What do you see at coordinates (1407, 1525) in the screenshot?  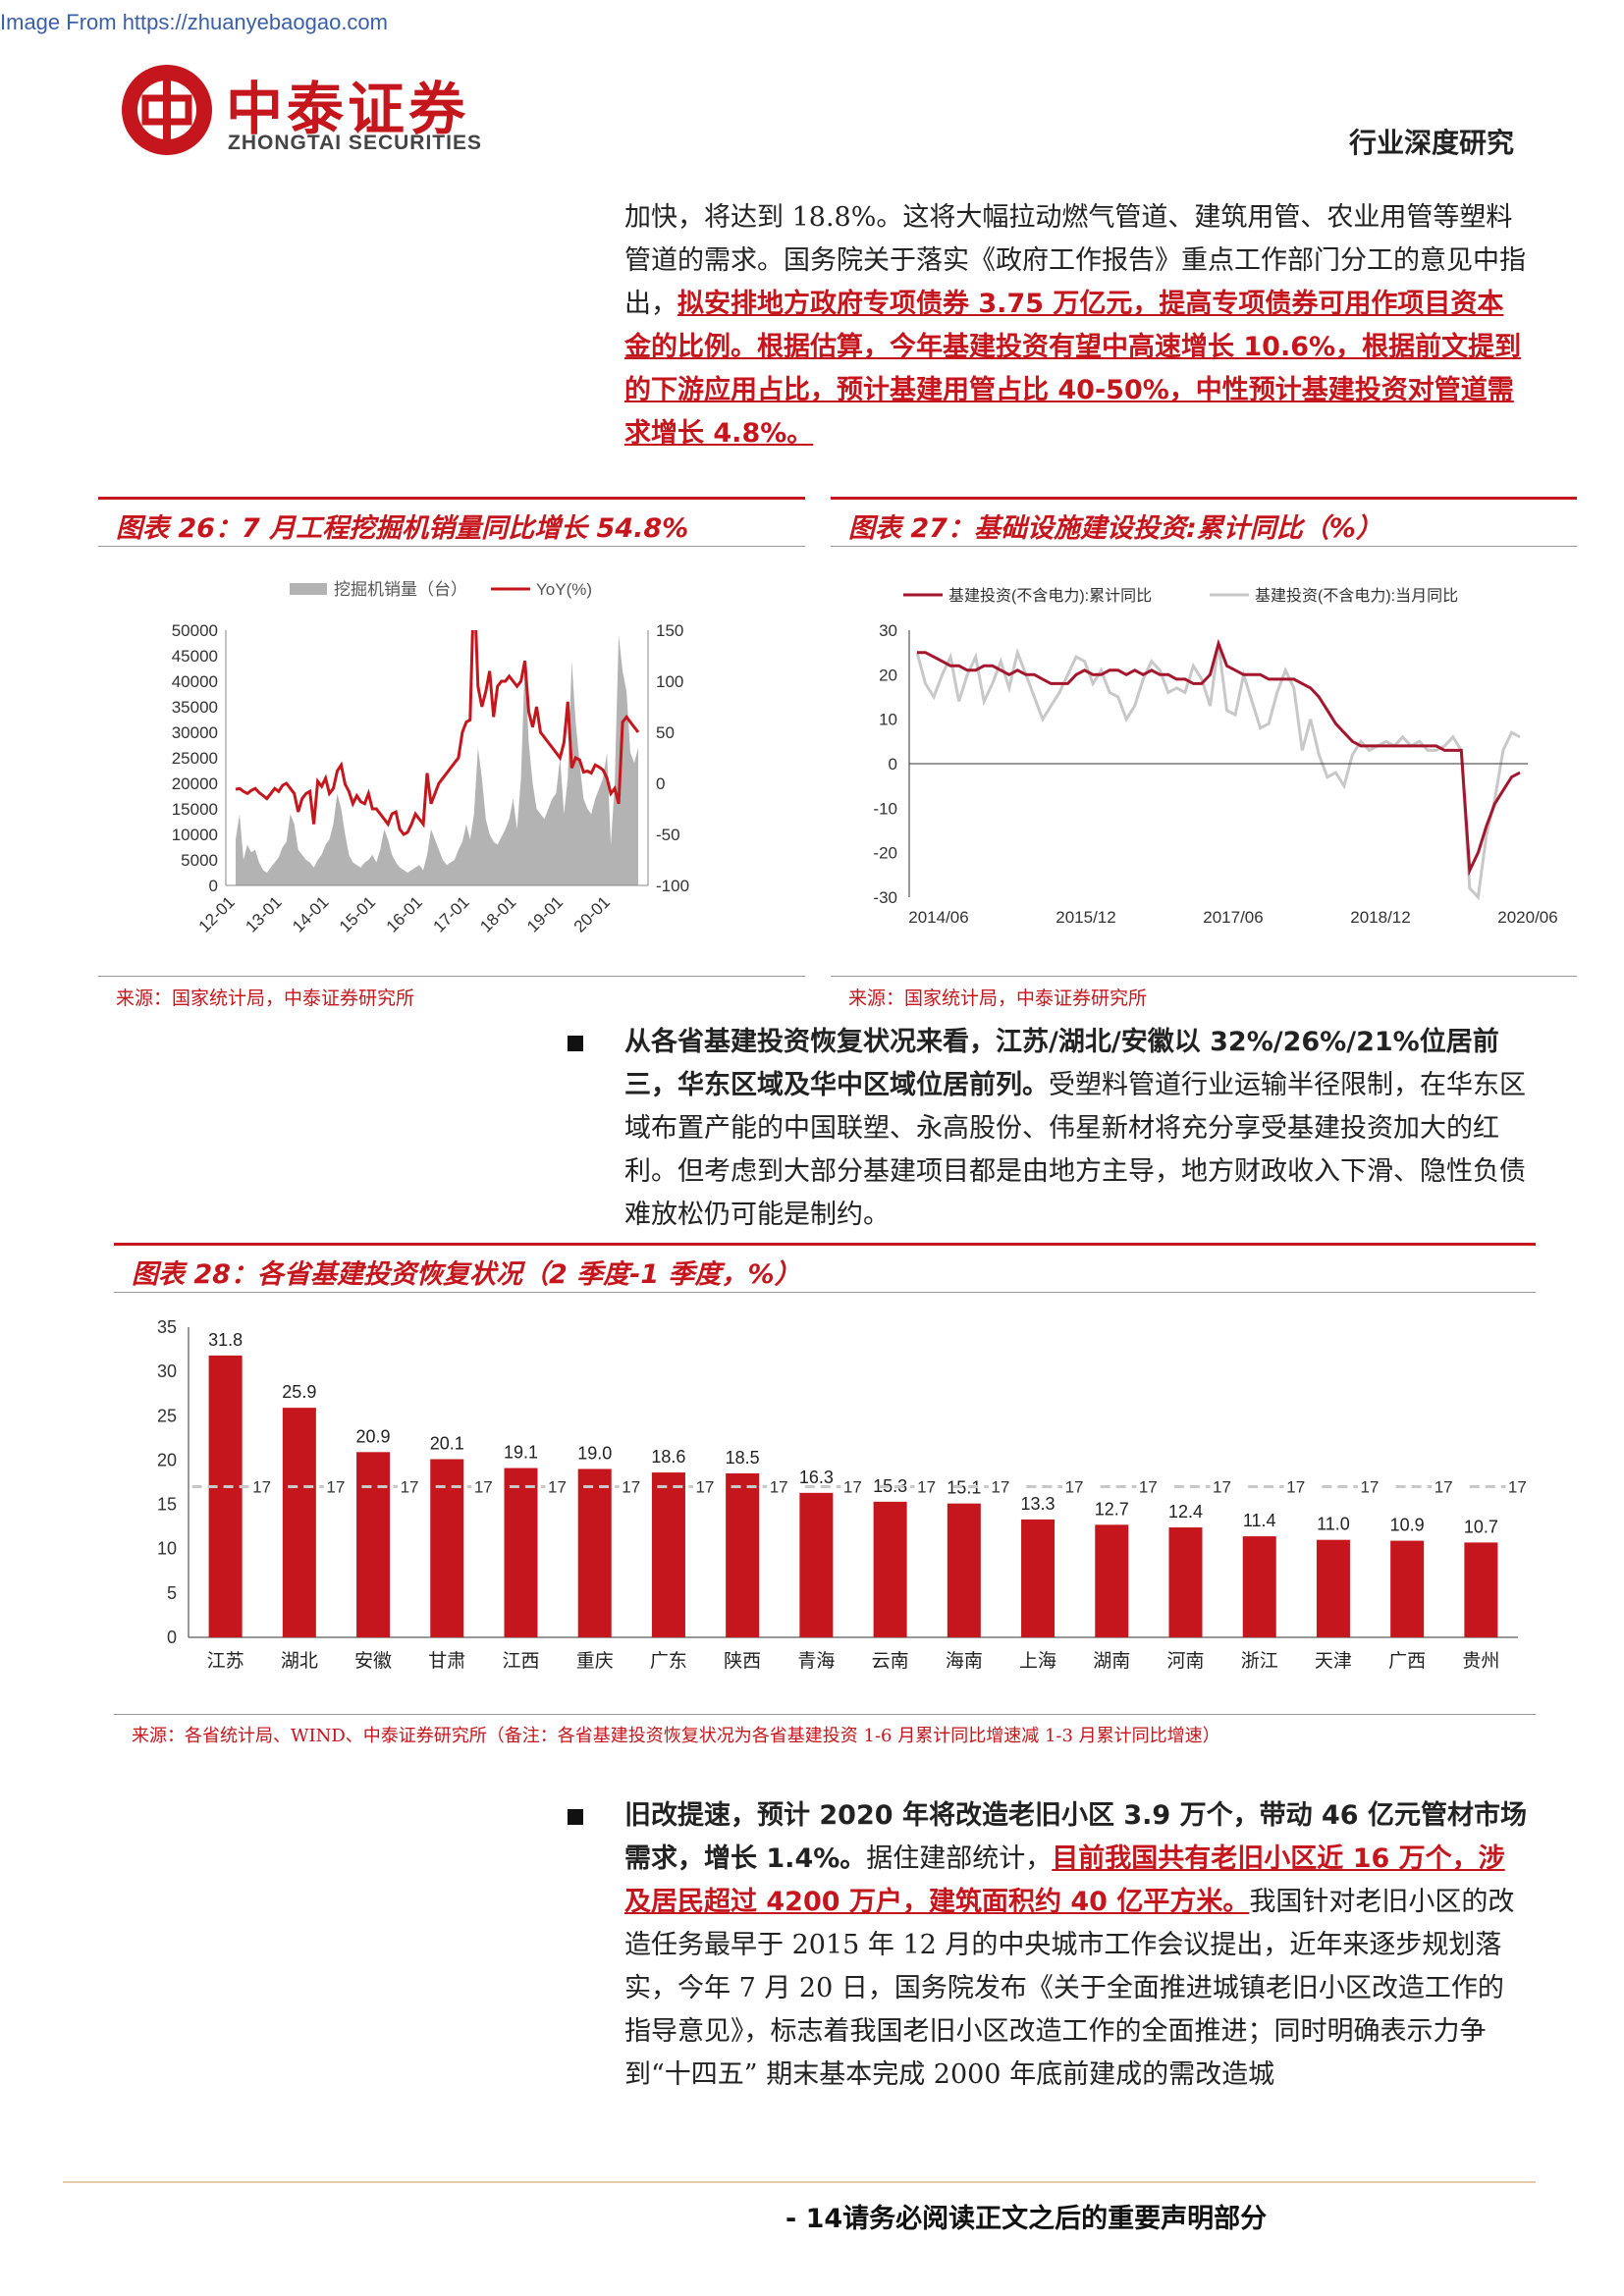 I see `bar-value-label: 10.9` at bounding box center [1407, 1525].